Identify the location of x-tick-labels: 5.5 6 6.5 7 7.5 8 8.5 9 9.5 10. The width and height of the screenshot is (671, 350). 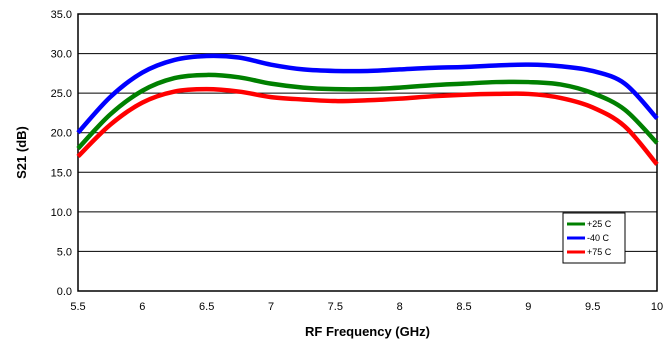
(366, 307).